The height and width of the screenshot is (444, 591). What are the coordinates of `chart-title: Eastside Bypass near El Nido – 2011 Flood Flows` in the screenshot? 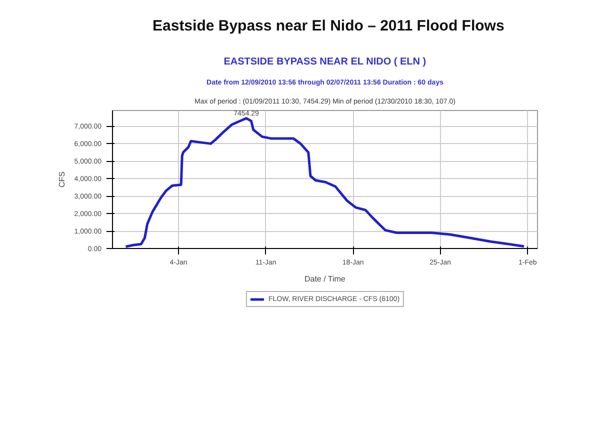 It's located at (328, 26).